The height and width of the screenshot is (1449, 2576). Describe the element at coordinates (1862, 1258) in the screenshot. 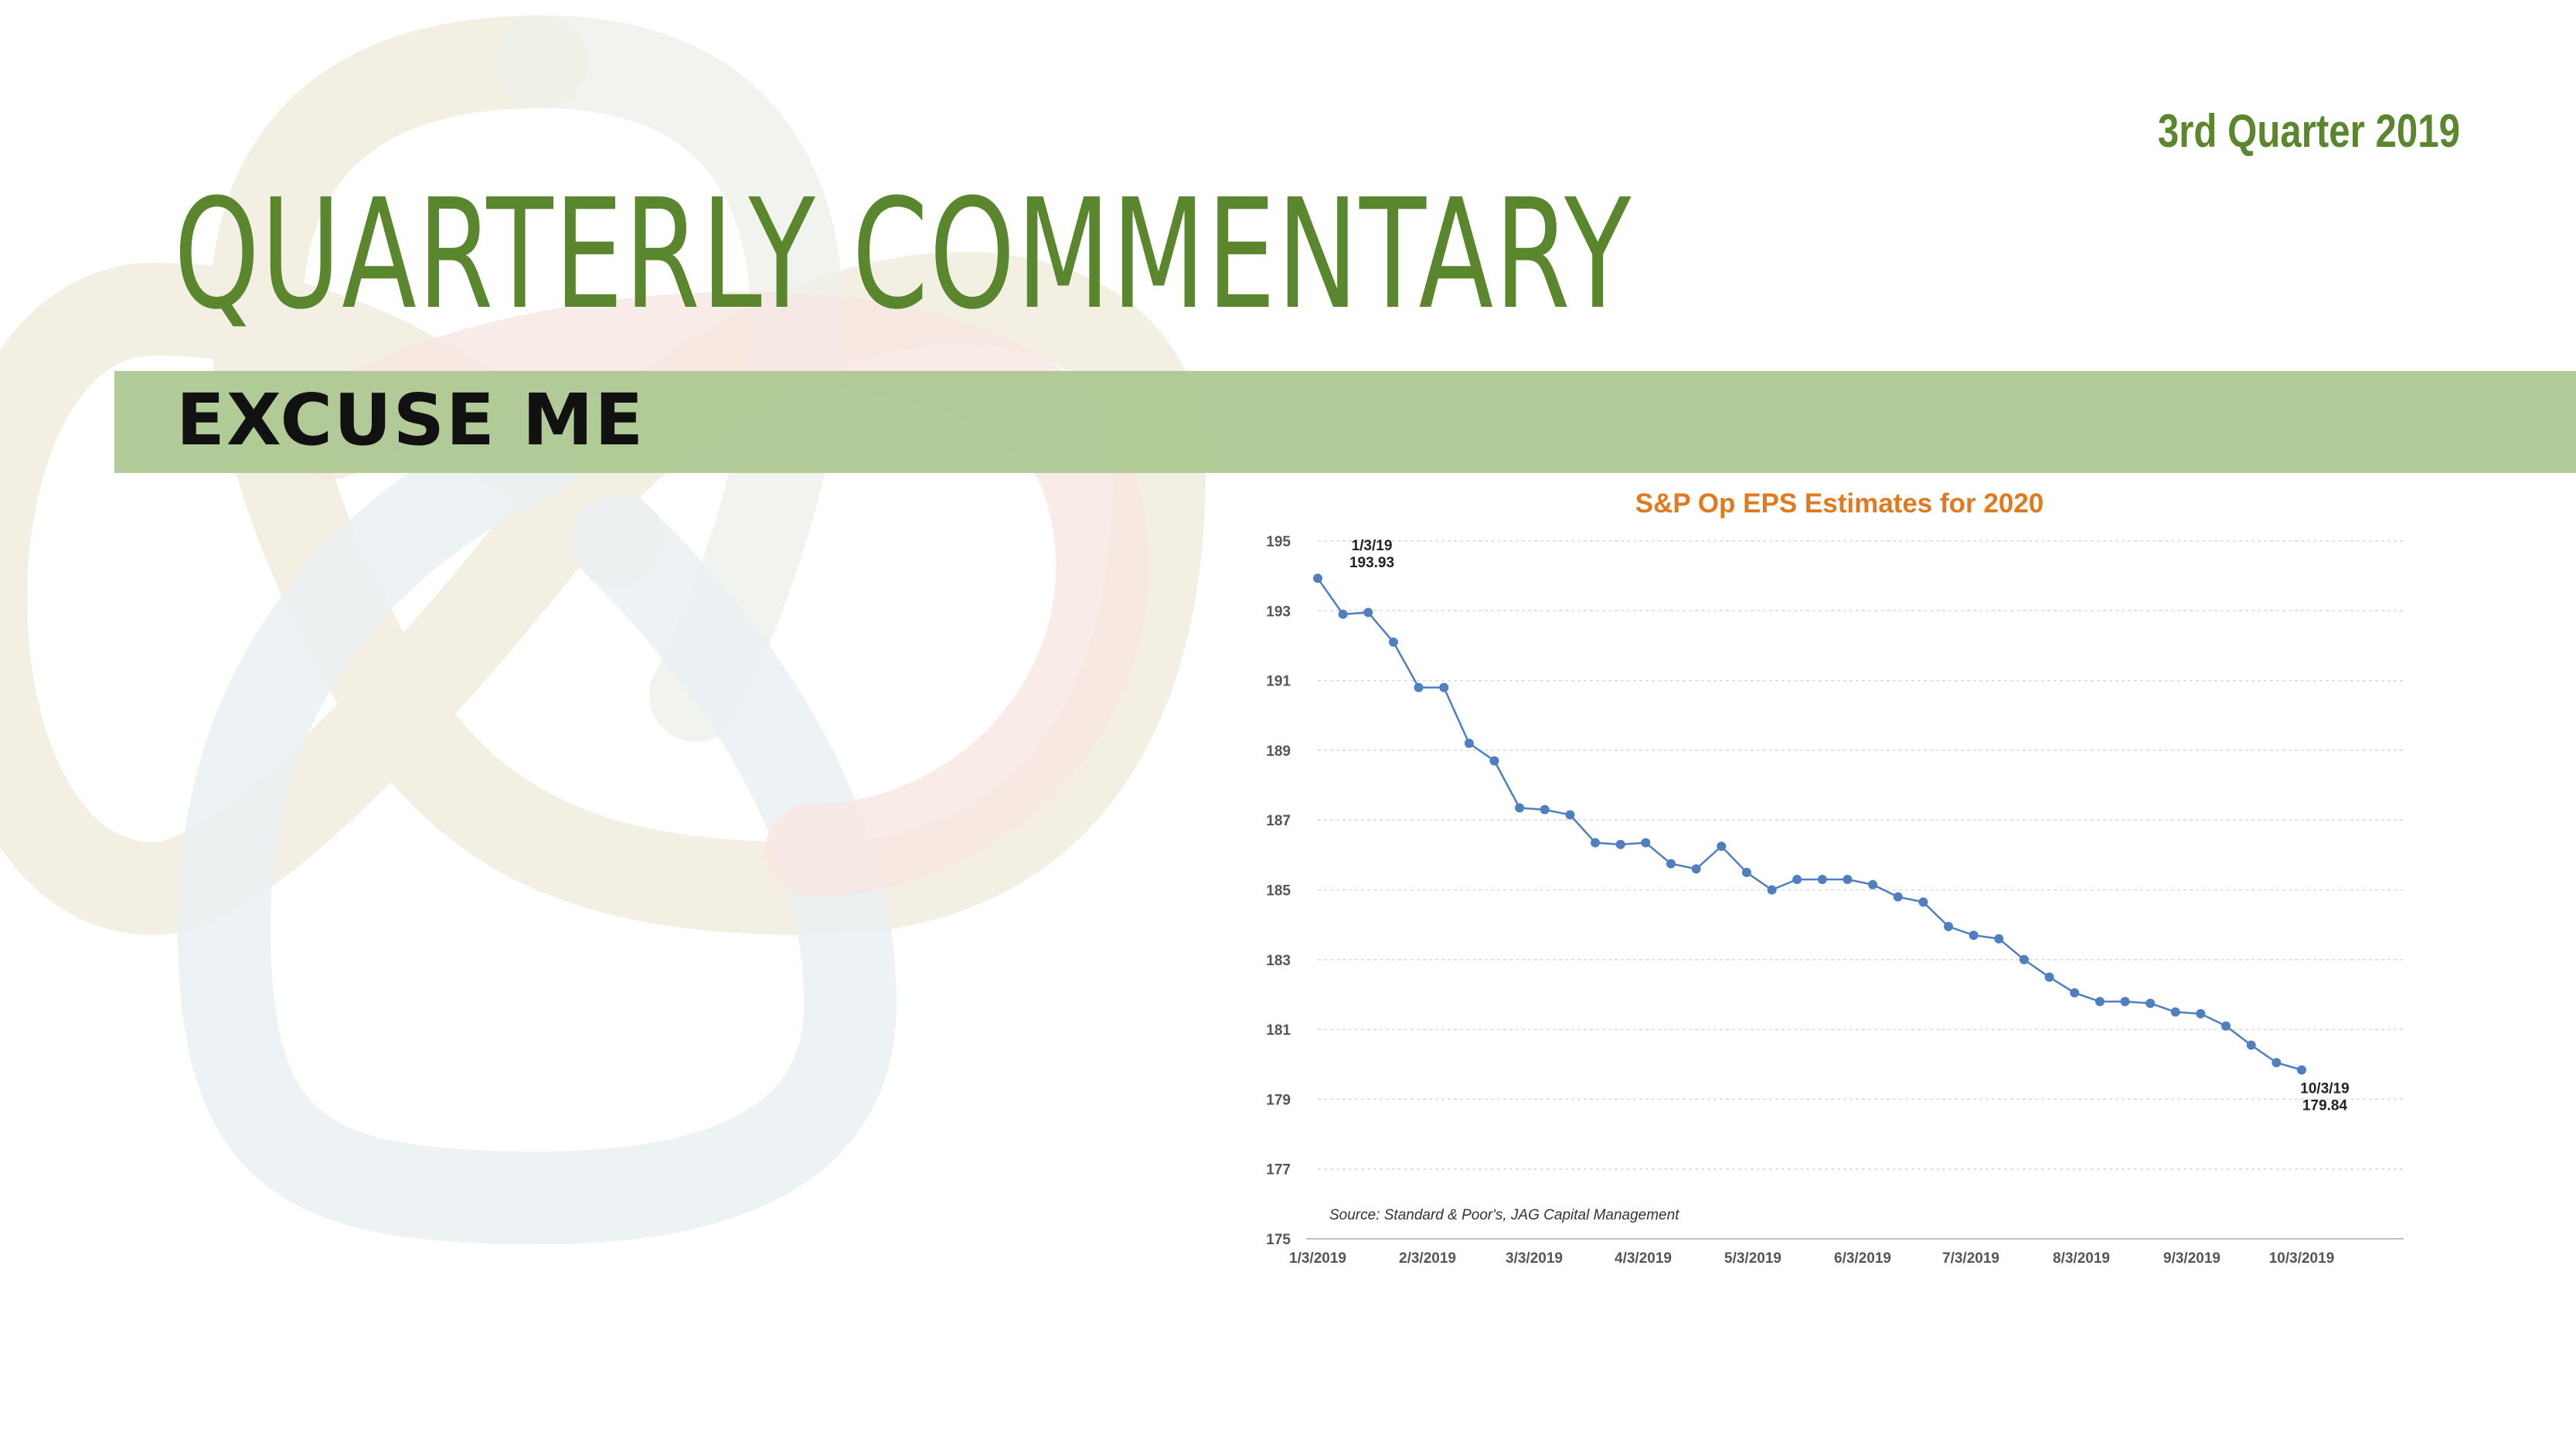

I see `x-tick-label: 6/3/2019` at that location.